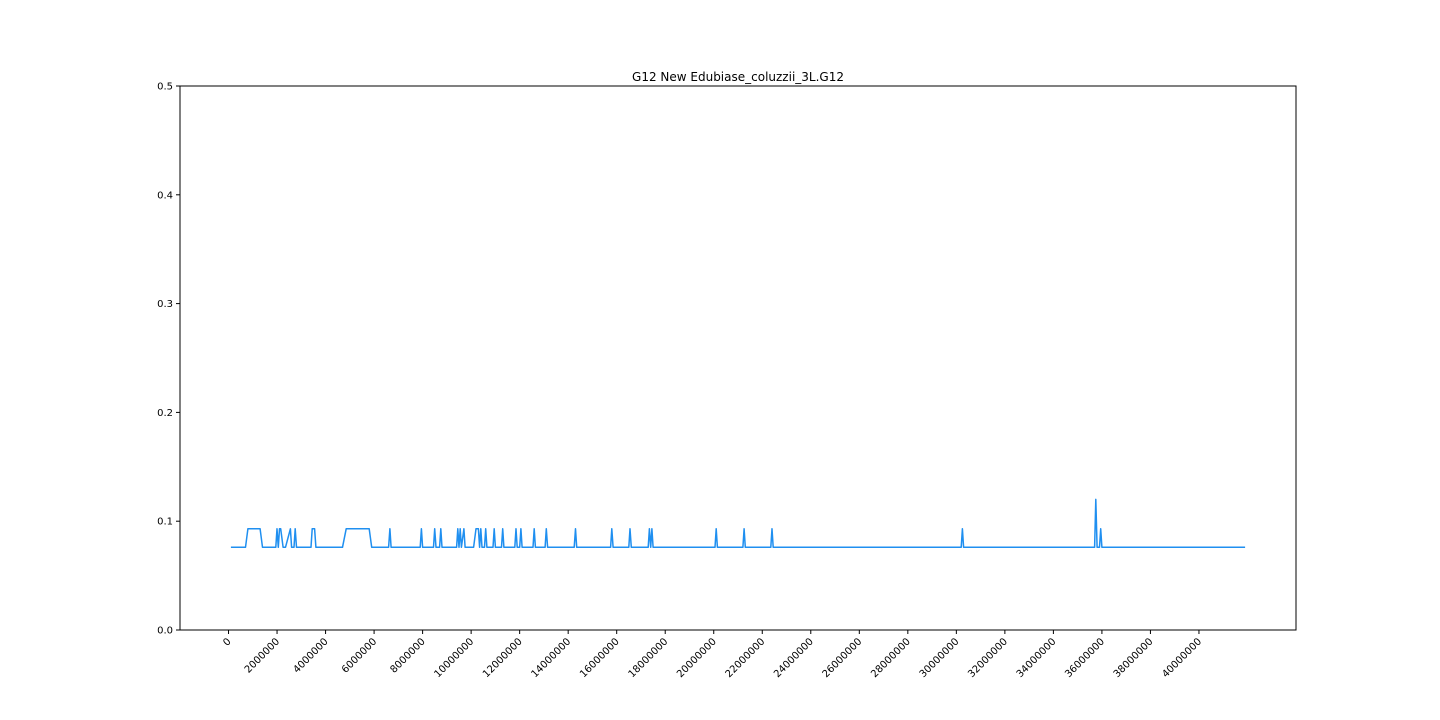  What do you see at coordinates (165, 631) in the screenshot?
I see `y-tick-label: 0.0` at bounding box center [165, 631].